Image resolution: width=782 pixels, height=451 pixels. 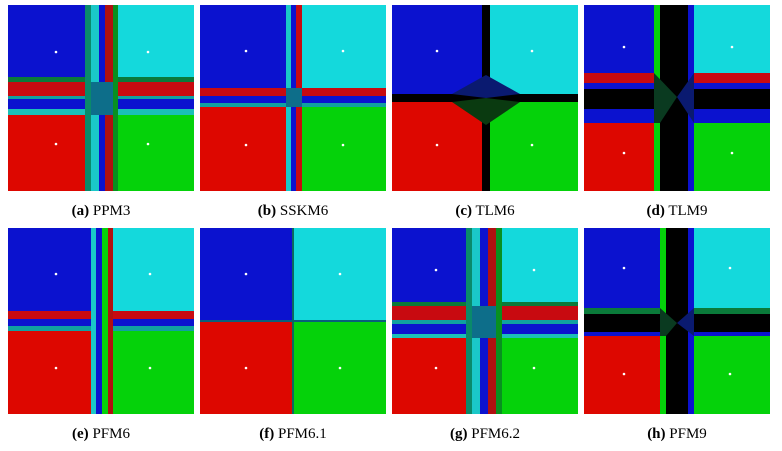 What do you see at coordinates (458, 434) in the screenshot?
I see `panel-g-letter: (g)` at bounding box center [458, 434].